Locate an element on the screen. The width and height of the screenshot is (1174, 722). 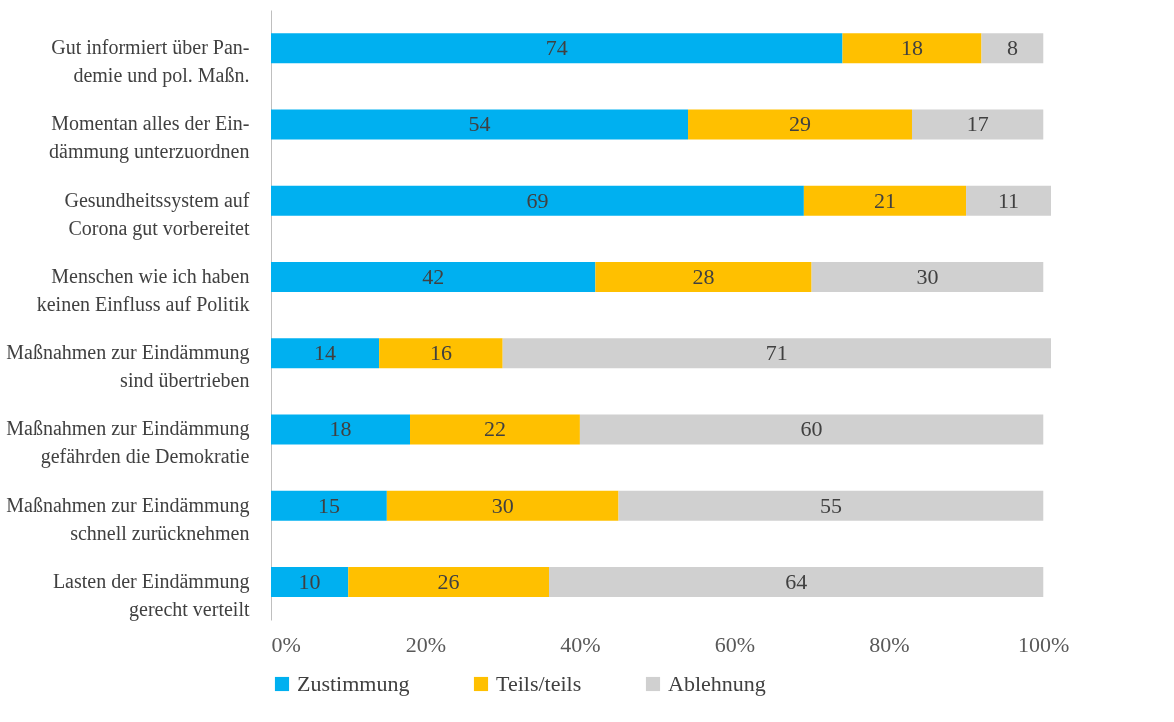
y-tick-label: Maßnahmen zur Eindämmung sind übertrieben is located at coordinates (128, 366).